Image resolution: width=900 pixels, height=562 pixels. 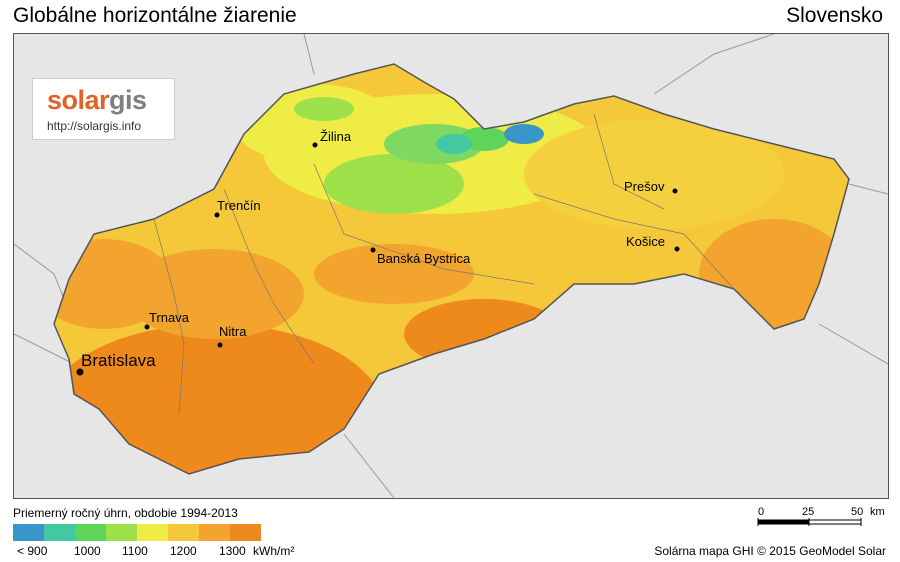 What do you see at coordinates (274, 551) in the screenshot?
I see `legend-unit: kWh/m²` at bounding box center [274, 551].